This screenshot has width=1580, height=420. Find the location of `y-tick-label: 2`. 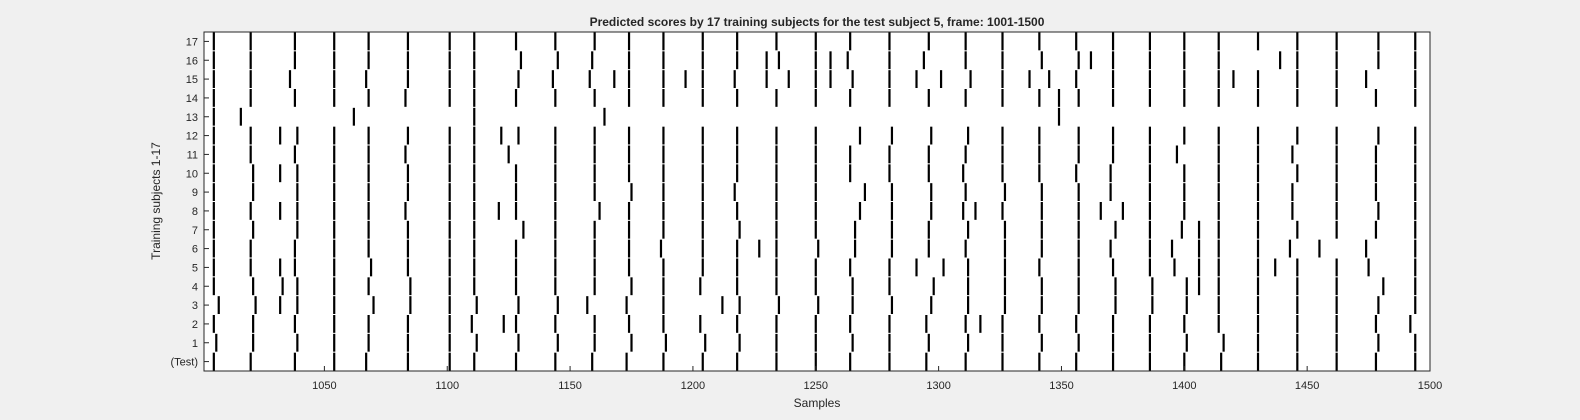

y-tick-label: 2 is located at coordinates (195, 325).